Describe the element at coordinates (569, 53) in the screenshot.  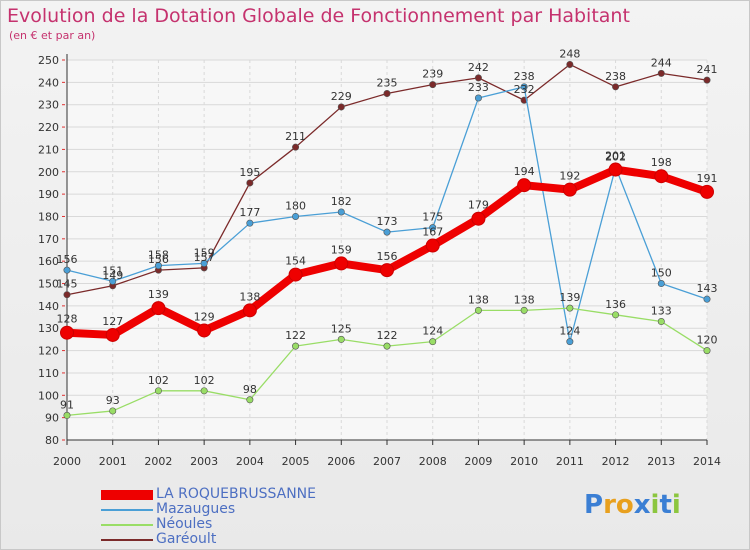
I see `data-label-gareoult: 248` at that location.